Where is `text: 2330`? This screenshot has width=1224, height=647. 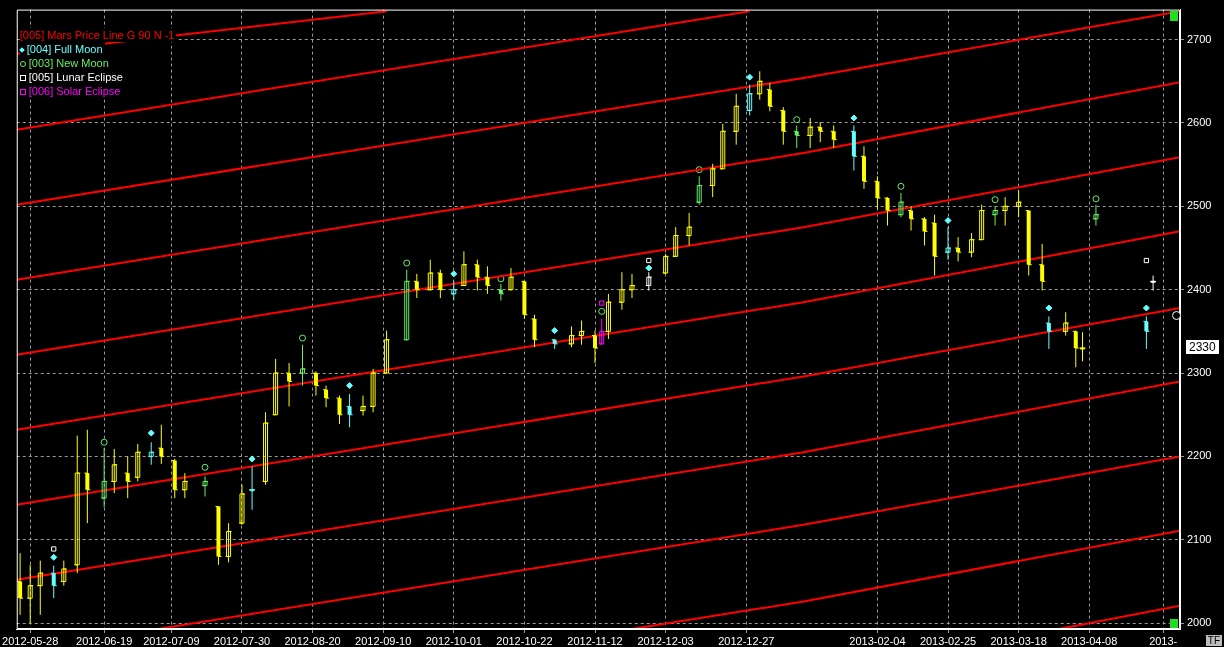
text: 2330 is located at coordinates (1202, 347).